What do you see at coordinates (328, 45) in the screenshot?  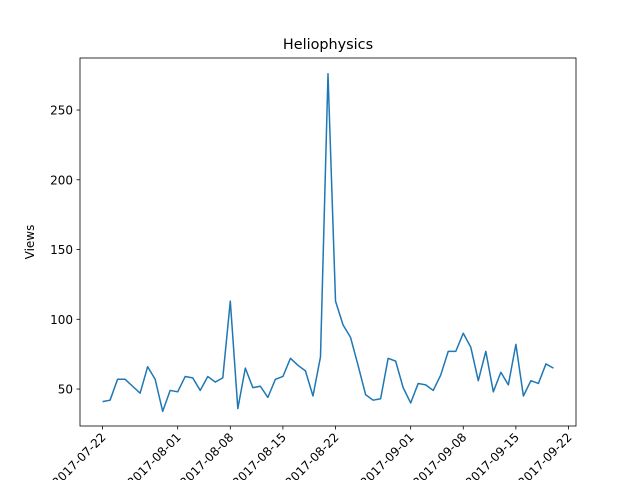 I see `chart-title: Heliophysics` at bounding box center [328, 45].